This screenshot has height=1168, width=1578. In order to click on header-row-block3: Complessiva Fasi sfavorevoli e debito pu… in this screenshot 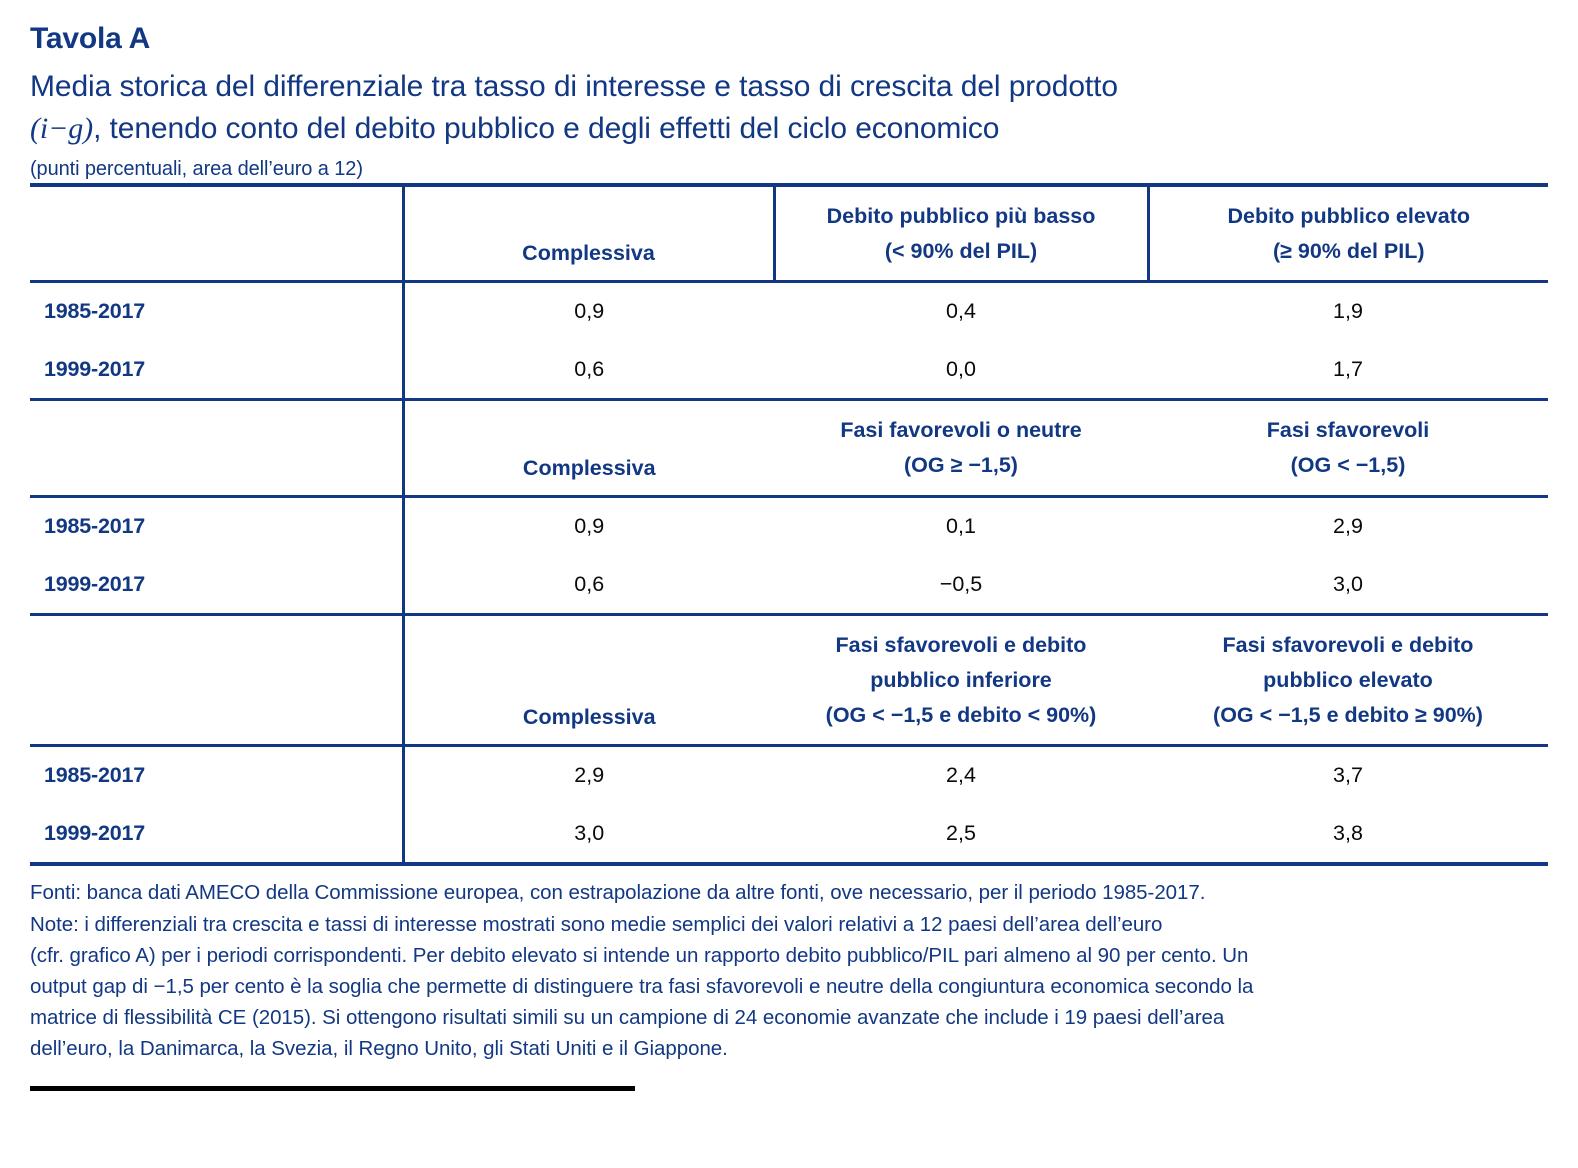, I will do `click(789, 679)`.